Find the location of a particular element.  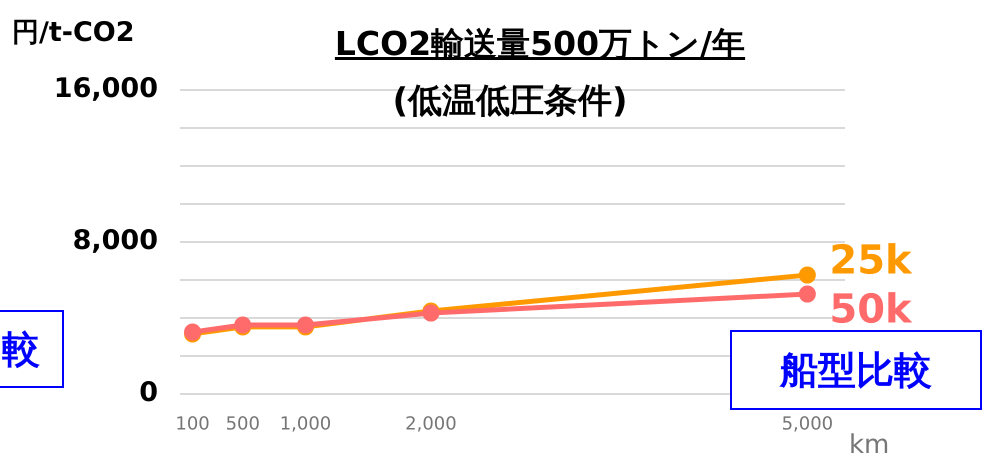

y-tick-label: 16,000 is located at coordinates (106, 88).